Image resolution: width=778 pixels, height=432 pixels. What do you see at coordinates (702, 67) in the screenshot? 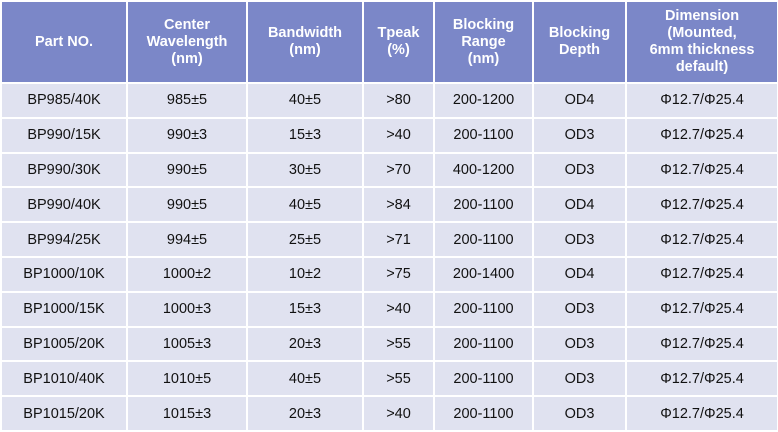
I see `header-line: default)` at bounding box center [702, 67].